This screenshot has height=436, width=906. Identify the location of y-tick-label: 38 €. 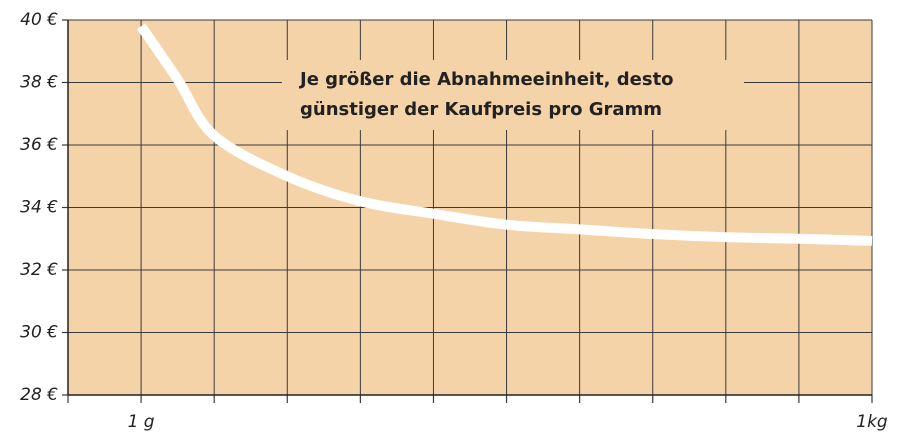
(39, 83).